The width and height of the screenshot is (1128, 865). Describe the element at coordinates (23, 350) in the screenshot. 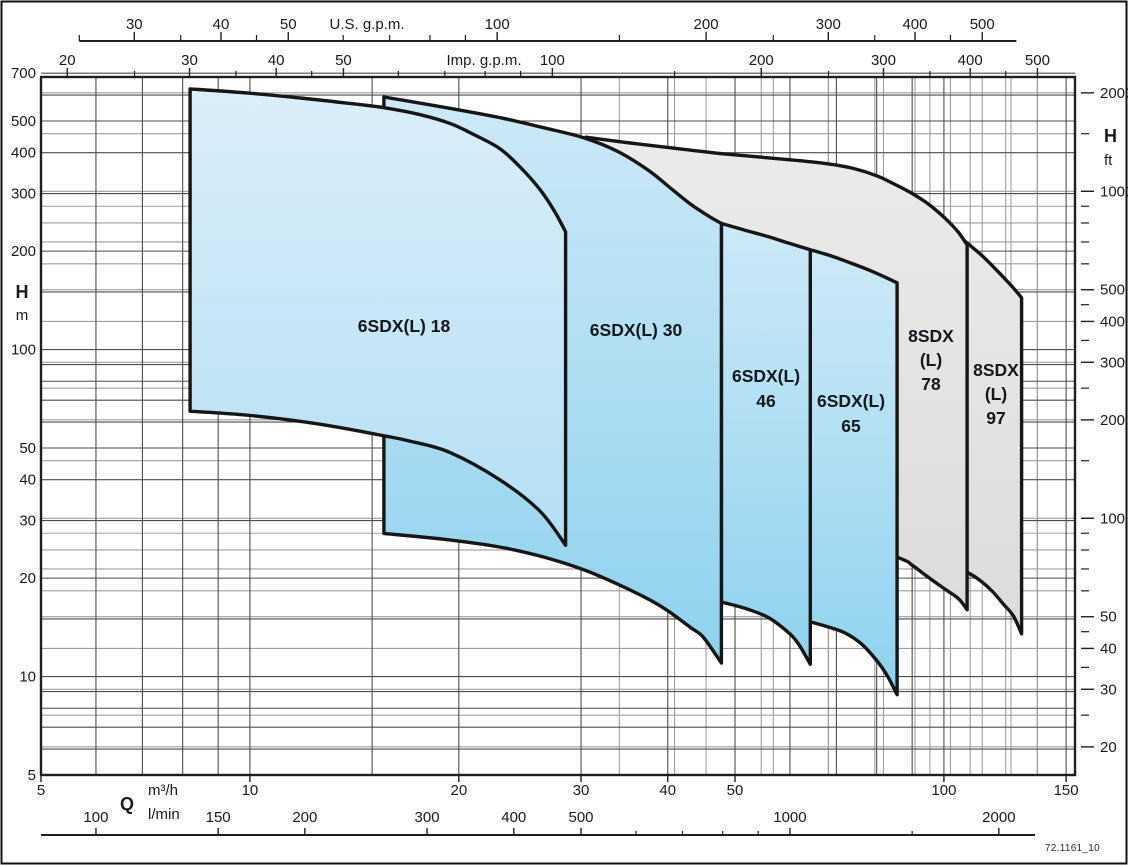

I see `h-m-tick-label: 100` at that location.